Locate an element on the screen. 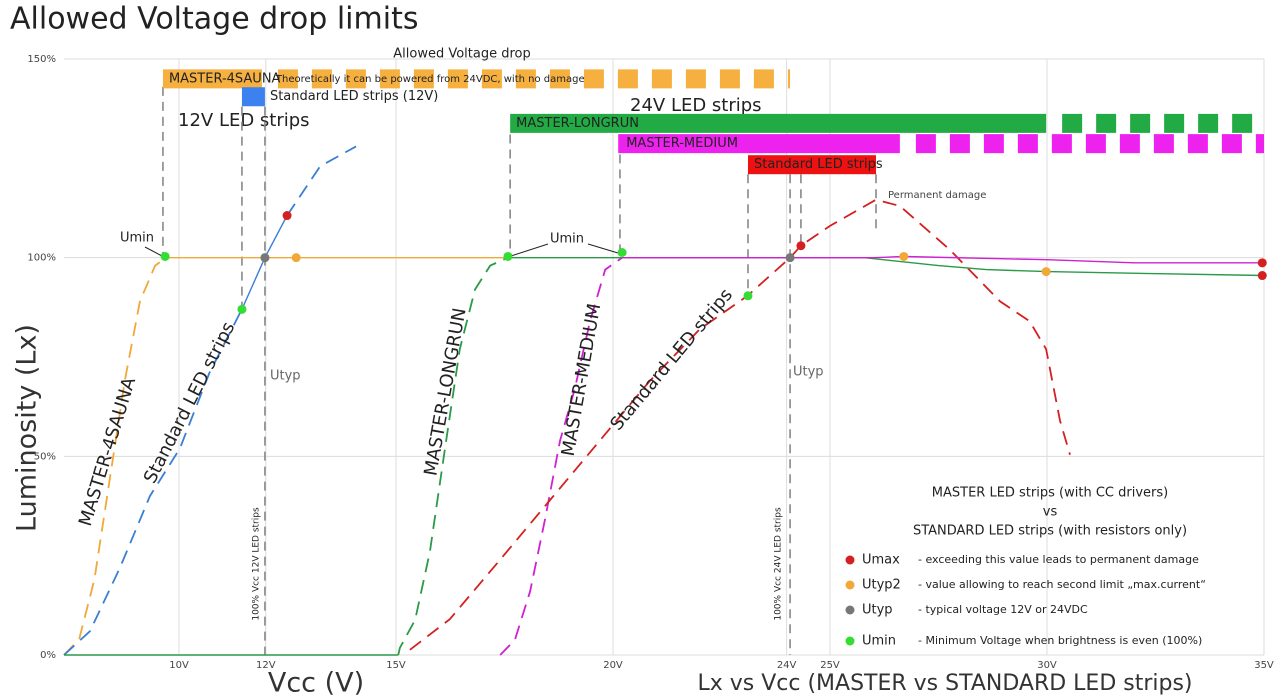 The width and height of the screenshot is (1280, 697). series-label: MASTER-4SAUNA is located at coordinates (107, 451).